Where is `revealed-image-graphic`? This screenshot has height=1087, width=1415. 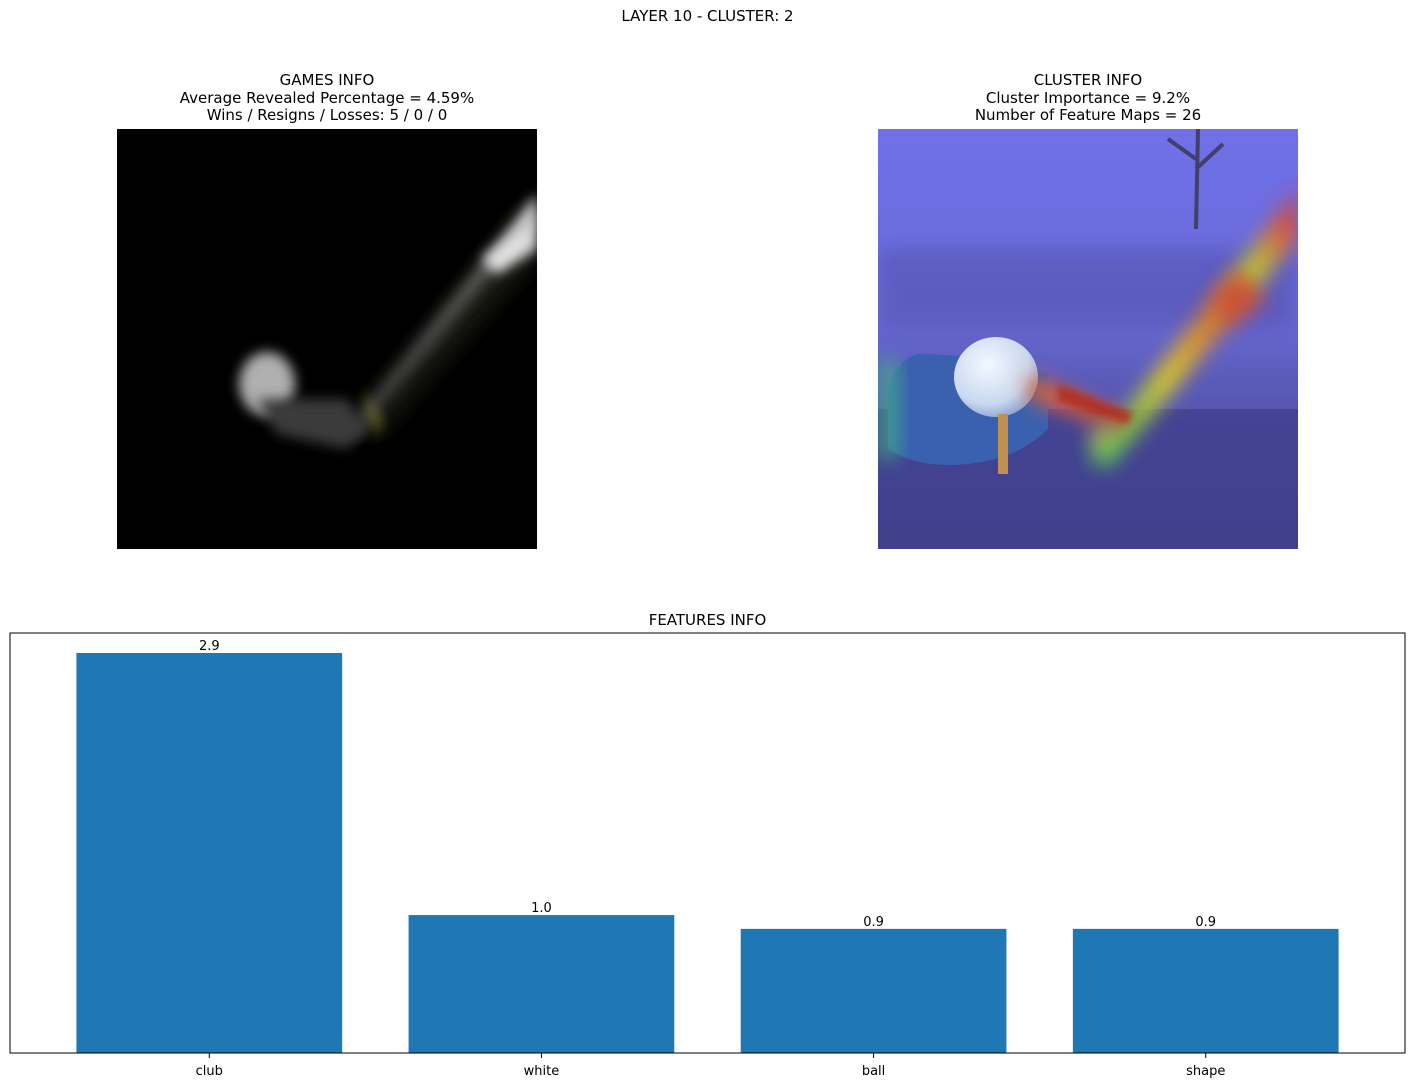
revealed-image-graphic is located at coordinates (327, 339).